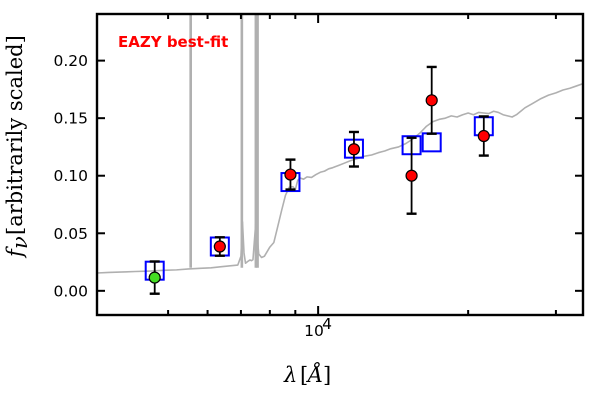 This screenshot has width=600, height=400. I want to click on y-axis-tick-labels: 0.00 0.05 0.10 0.15 0.20, so click(70, 176).